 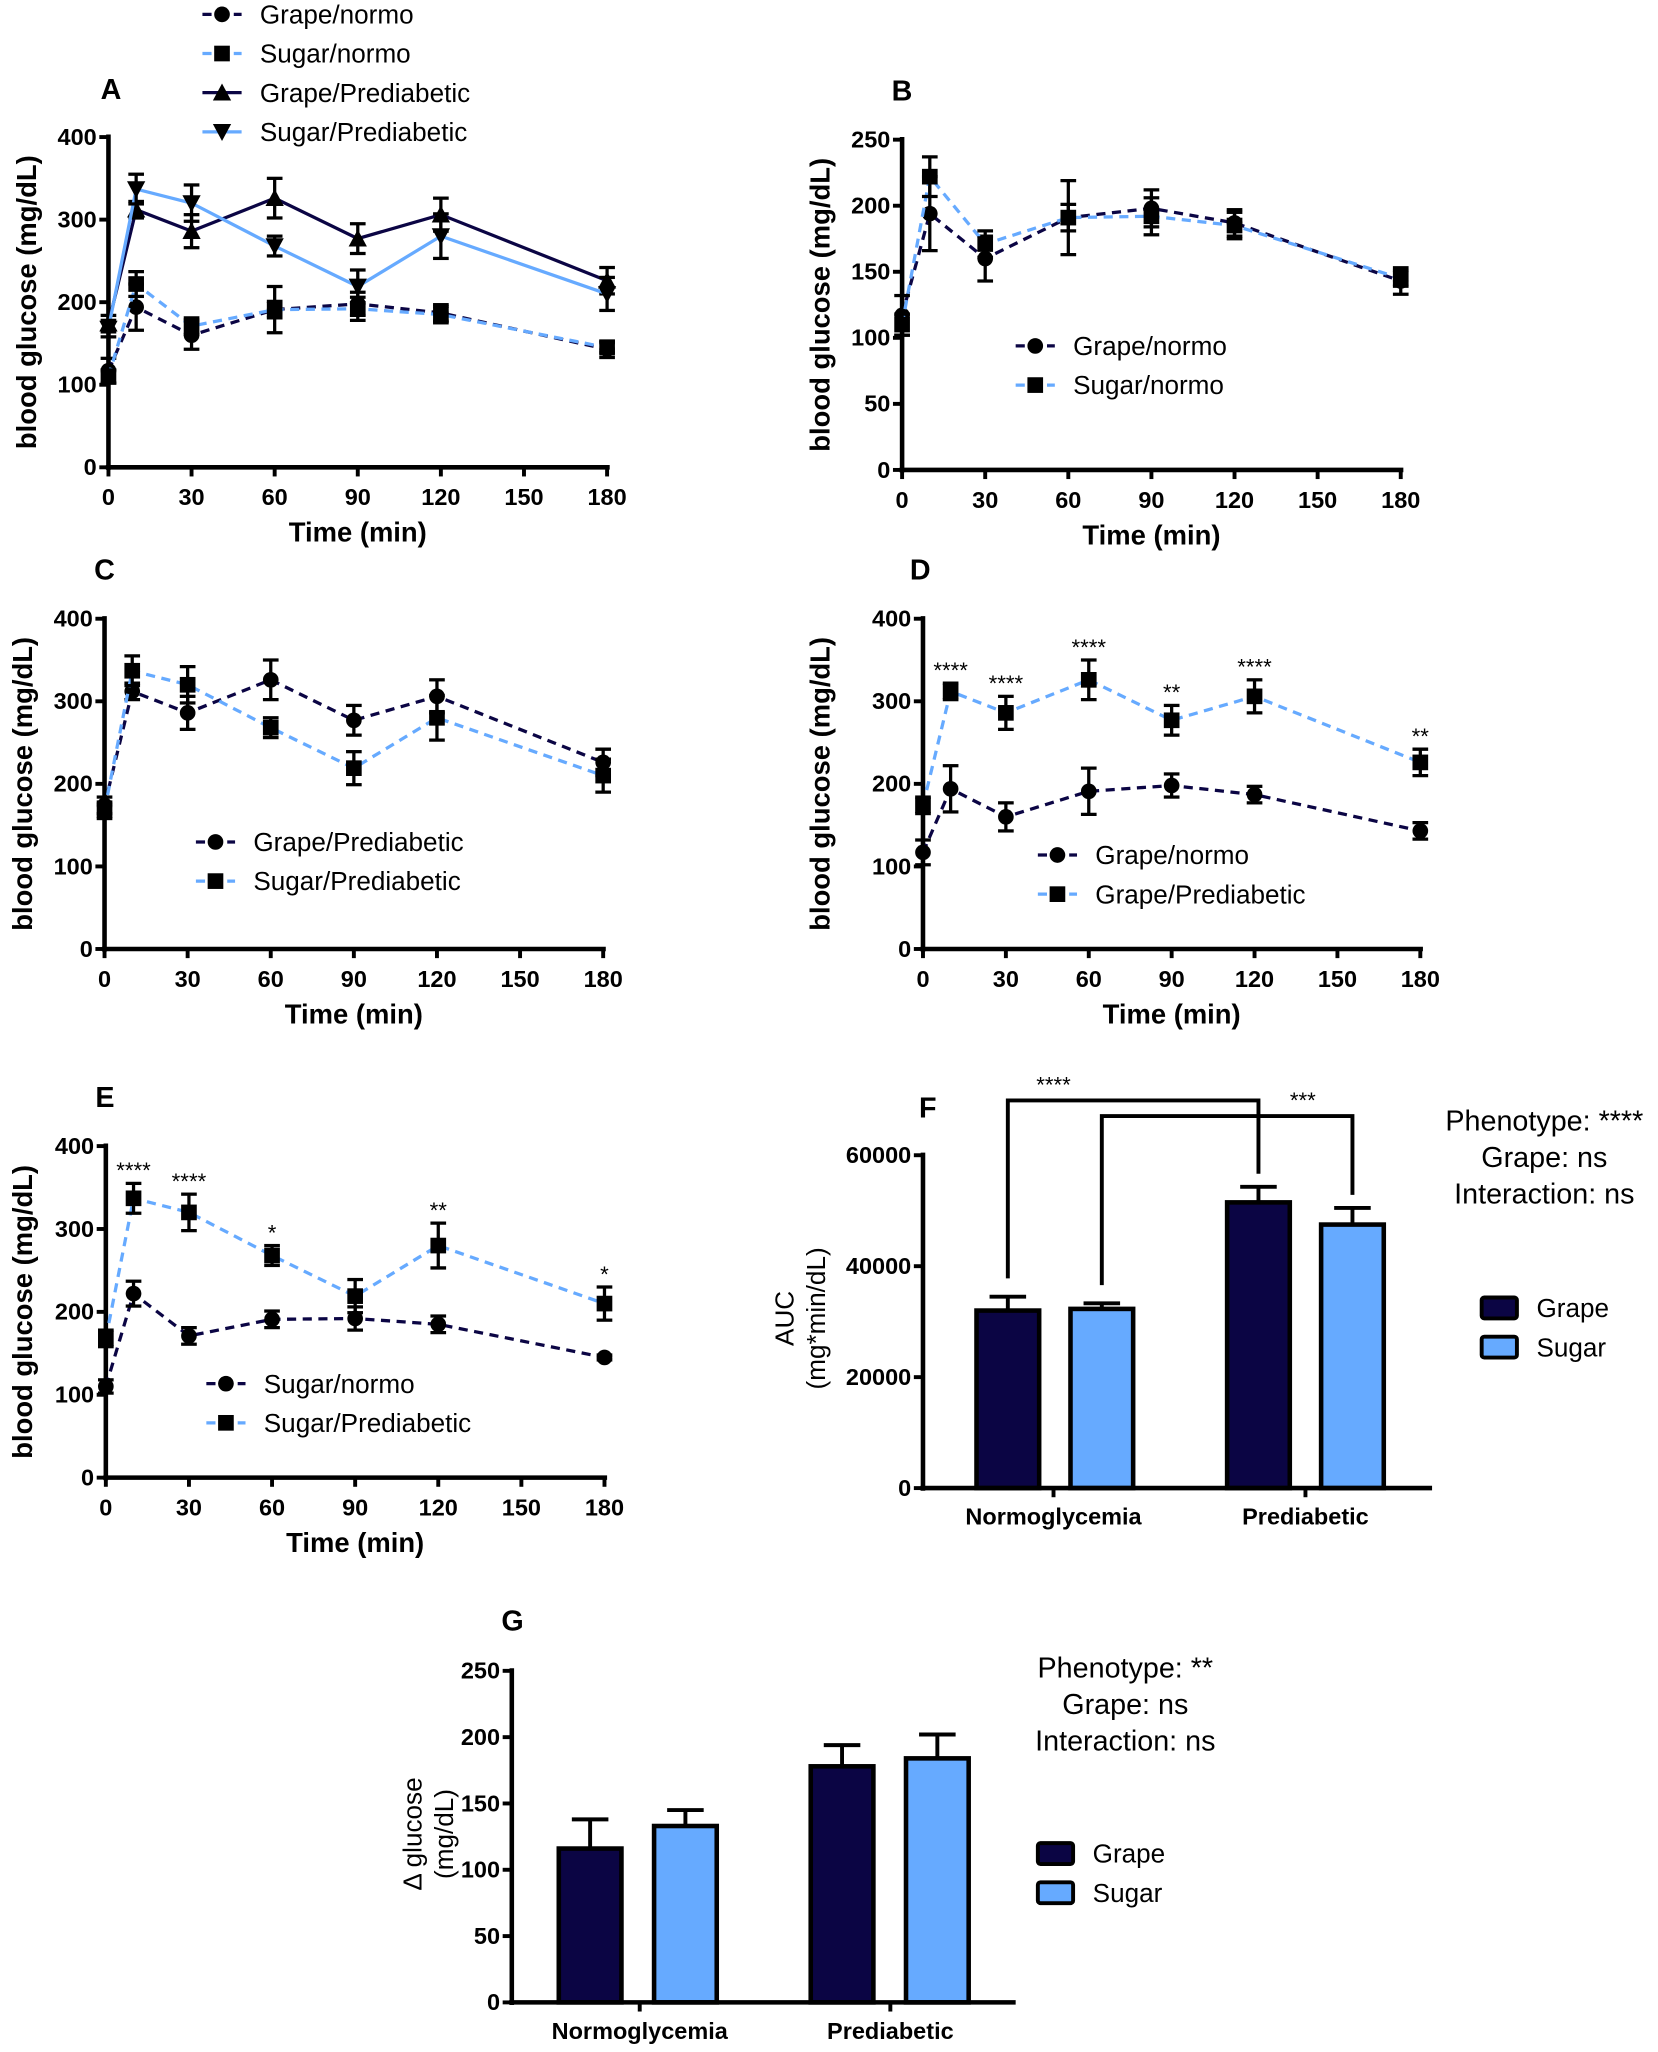 I want to click on y-tick-label: 400, so click(x=74, y=1146).